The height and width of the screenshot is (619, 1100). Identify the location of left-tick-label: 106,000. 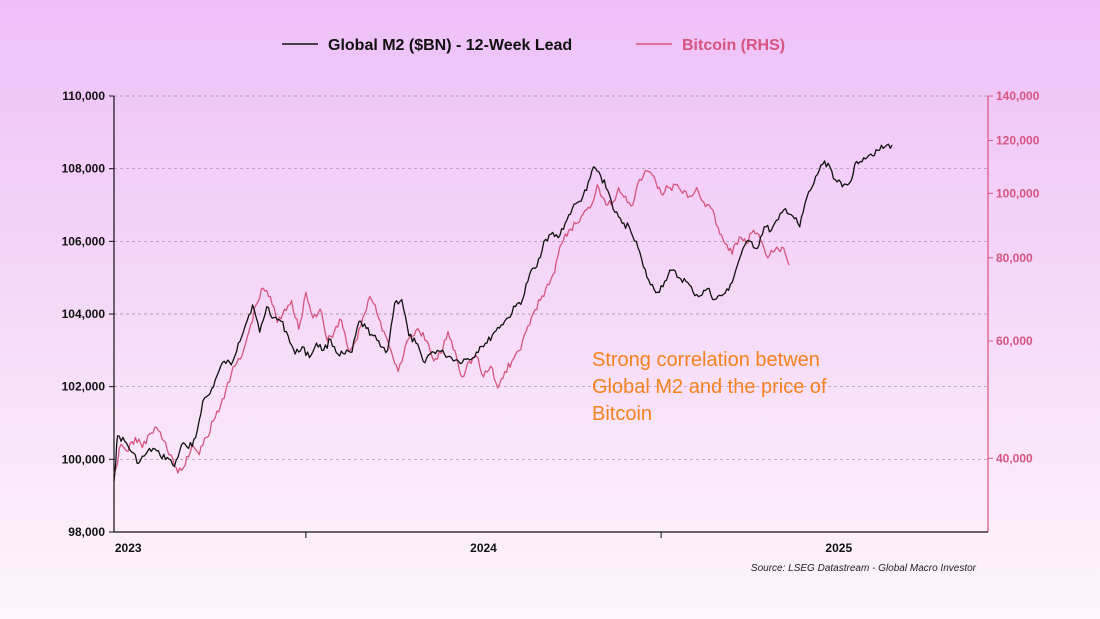
(84, 241).